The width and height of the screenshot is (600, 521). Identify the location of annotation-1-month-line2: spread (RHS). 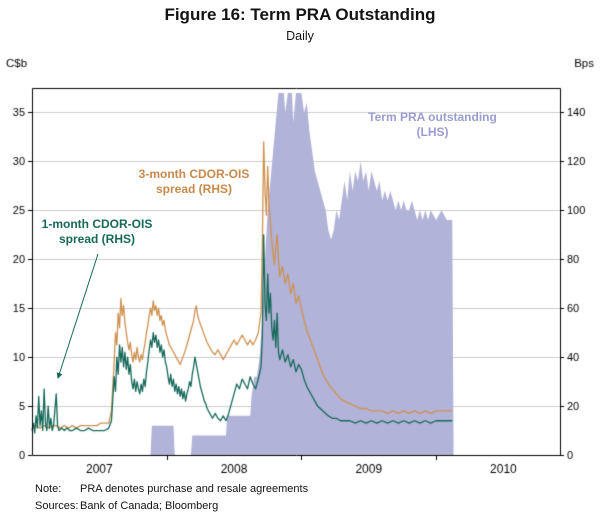
(96, 239).